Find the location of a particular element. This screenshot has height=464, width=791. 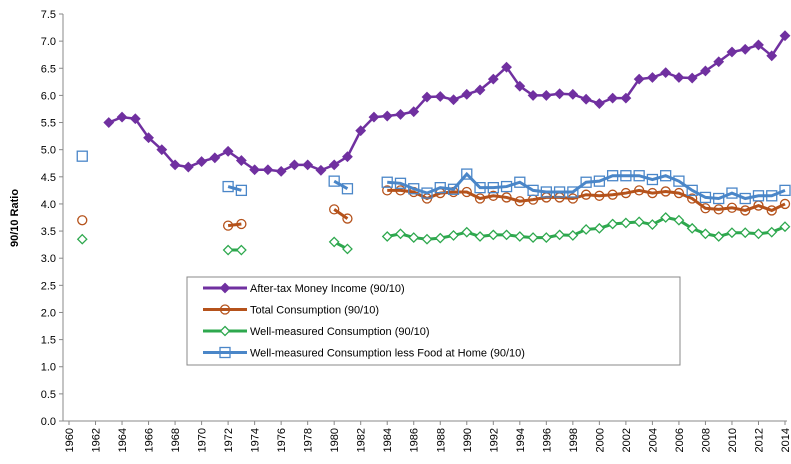

legend-marker is located at coordinates (225, 352).